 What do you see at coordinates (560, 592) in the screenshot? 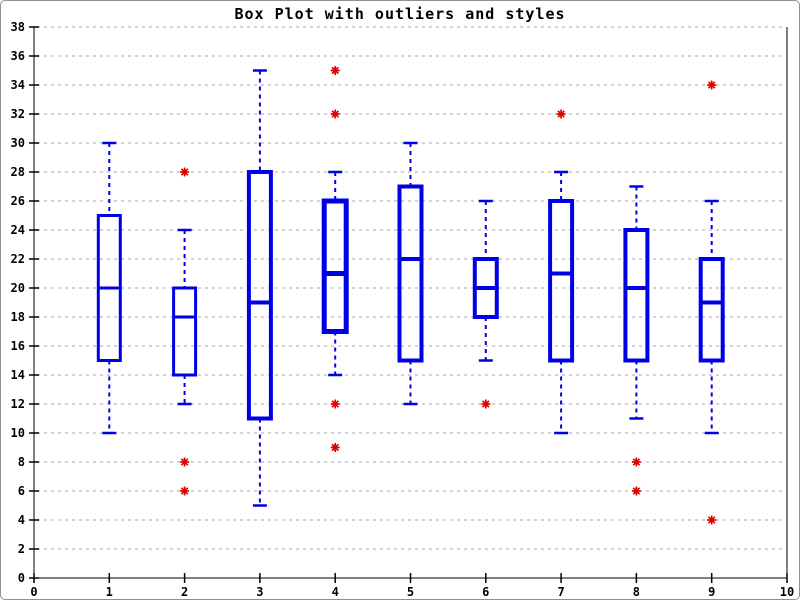
I see `x-tick-label: 7` at bounding box center [560, 592].